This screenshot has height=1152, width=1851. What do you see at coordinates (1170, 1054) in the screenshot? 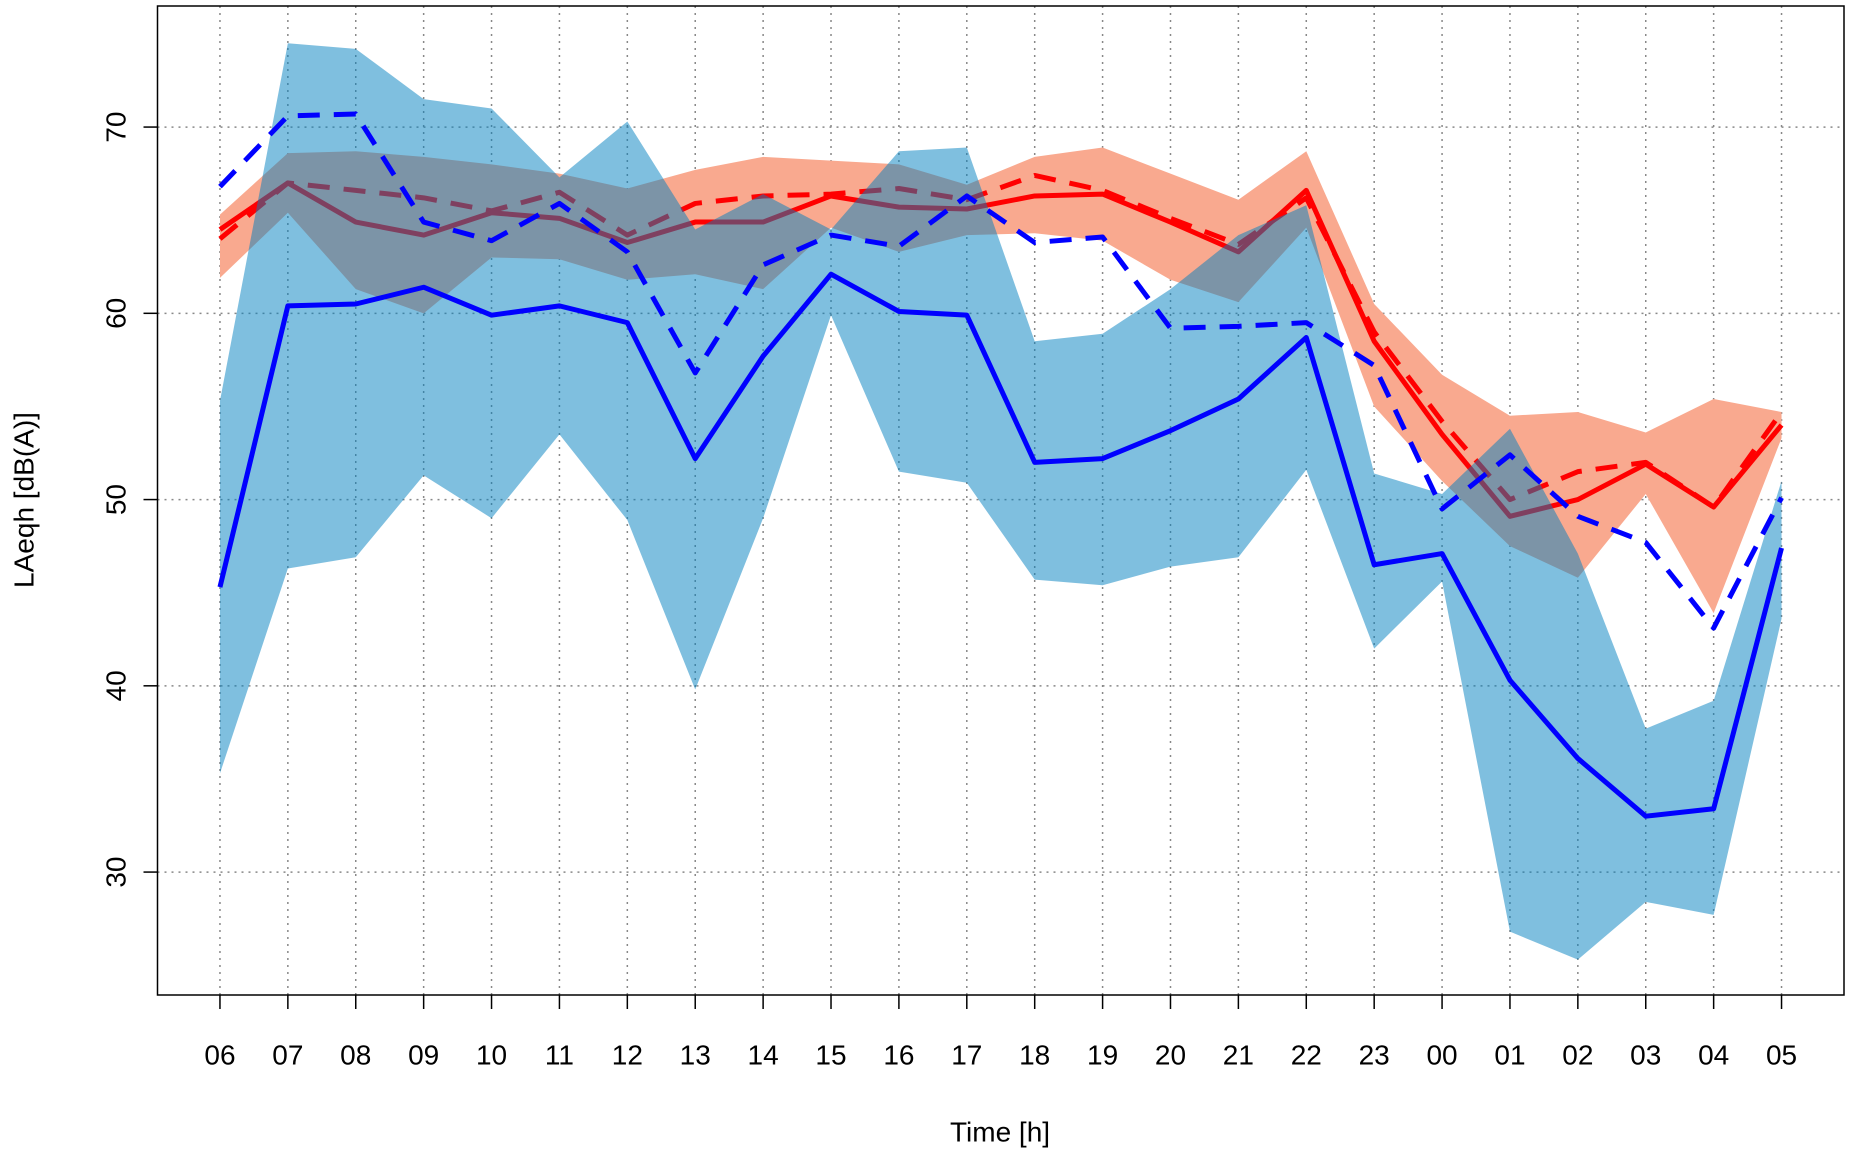
I see `x-tick-label: 20` at bounding box center [1170, 1054].